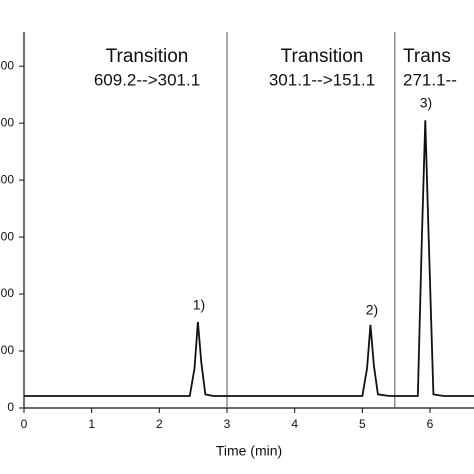  I want to click on y-tick-label: 400, so click(7, 179).